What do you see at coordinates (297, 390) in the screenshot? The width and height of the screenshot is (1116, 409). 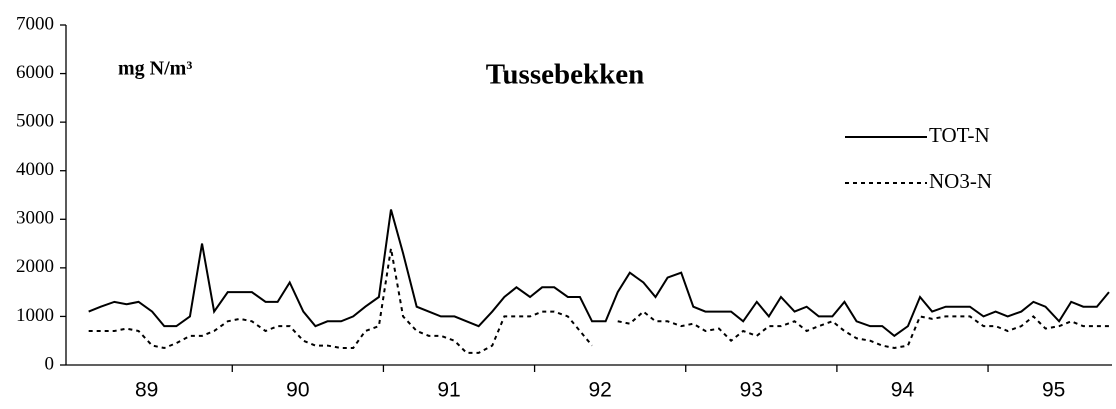 I see `x-tick-label: 90` at bounding box center [297, 390].